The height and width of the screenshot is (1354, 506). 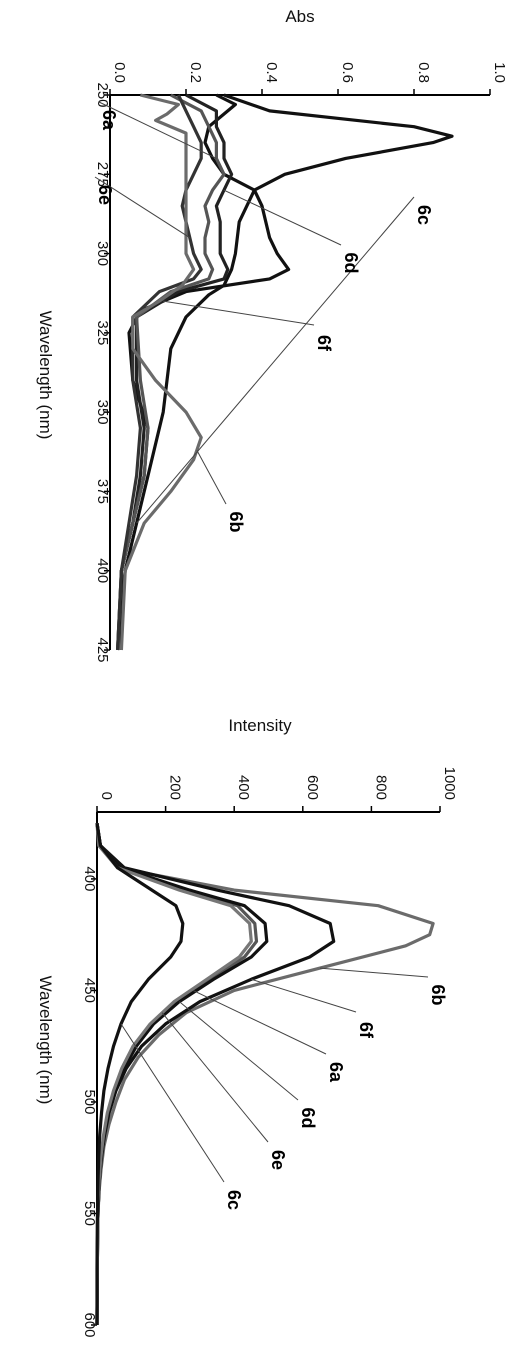 I want to click on abs-y-axis-title: Abs, so click(x=299, y=16).